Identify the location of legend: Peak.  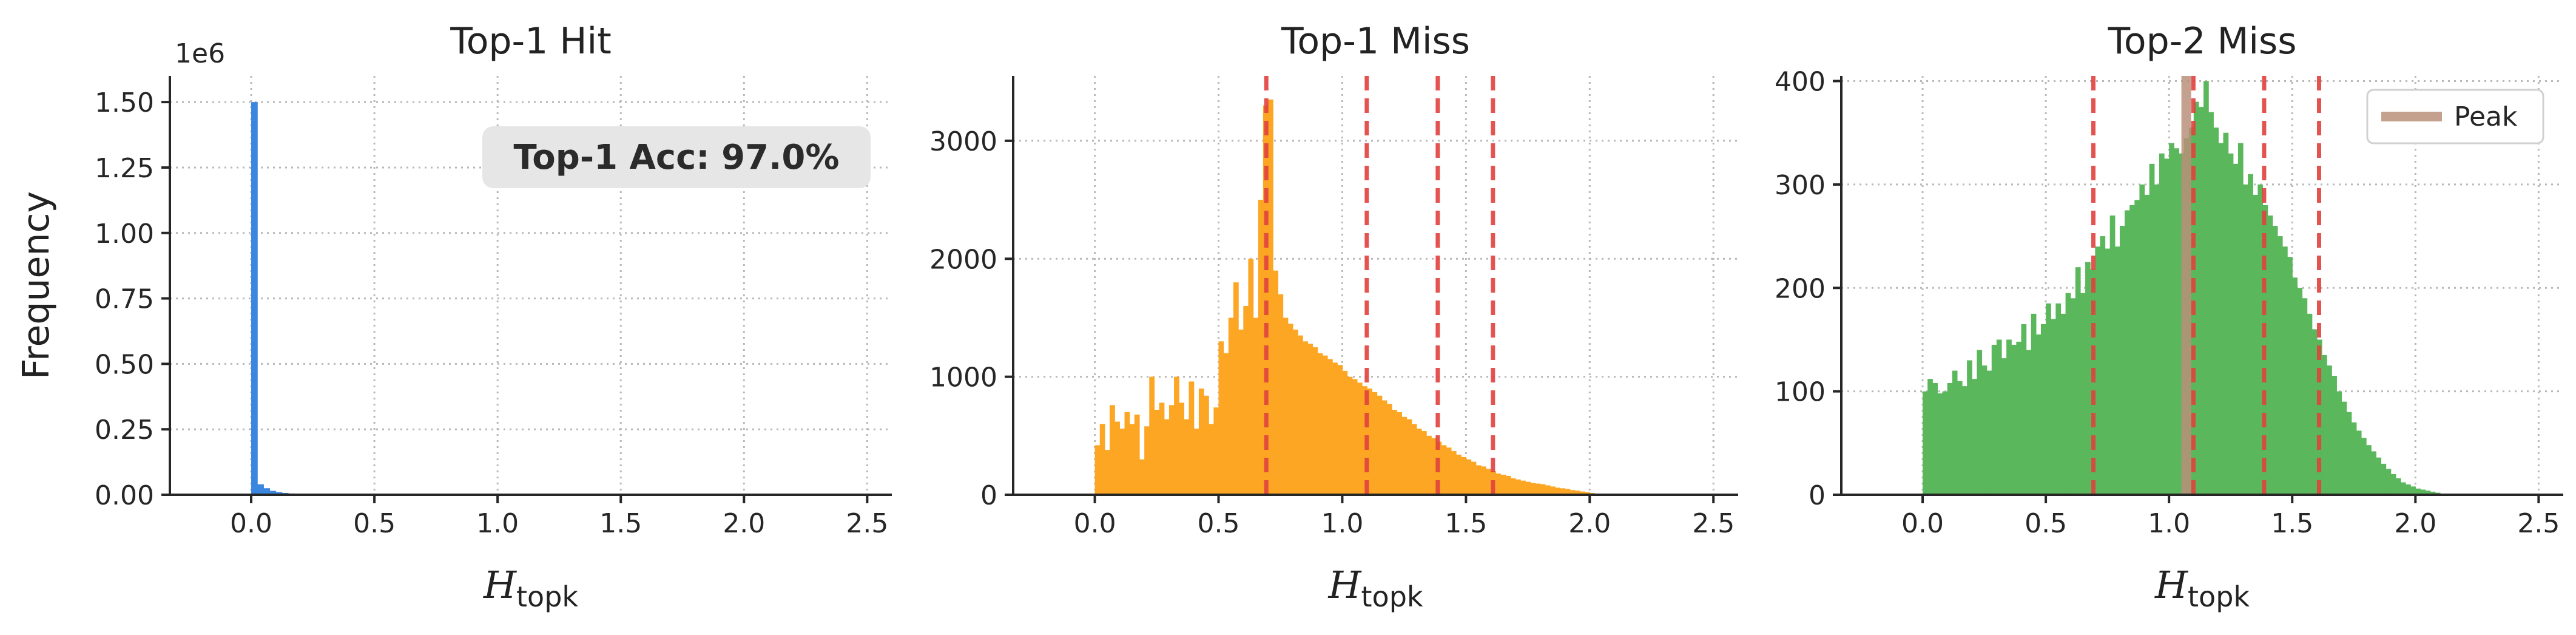
(2455, 117).